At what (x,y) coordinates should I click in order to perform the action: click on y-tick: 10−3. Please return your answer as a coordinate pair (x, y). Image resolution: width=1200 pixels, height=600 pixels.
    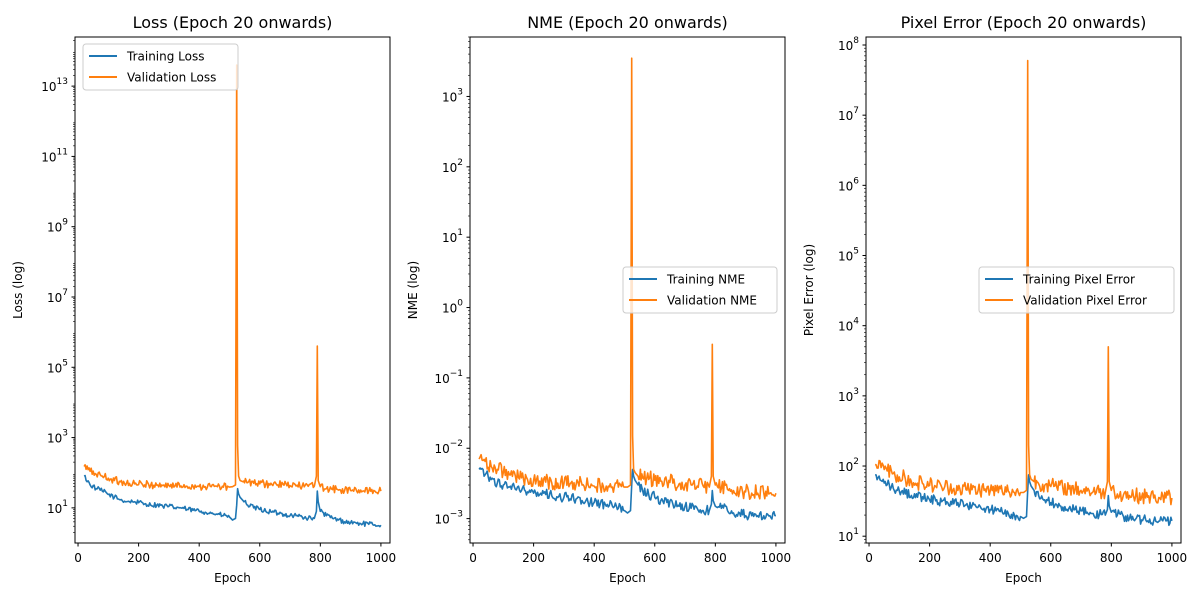
    Looking at the image, I should click on (452, 518).